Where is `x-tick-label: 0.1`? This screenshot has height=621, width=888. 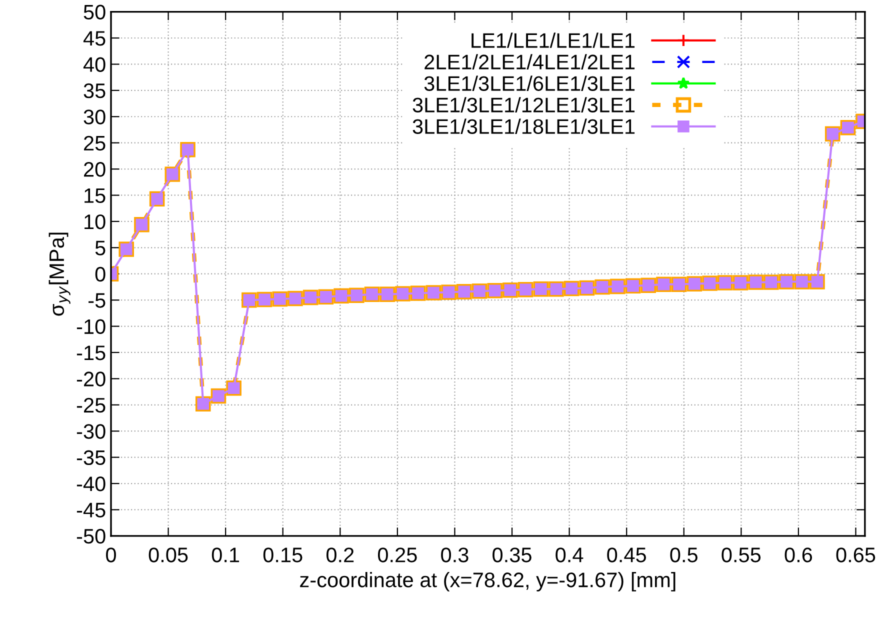 x-tick-label: 0.1 is located at coordinates (226, 555).